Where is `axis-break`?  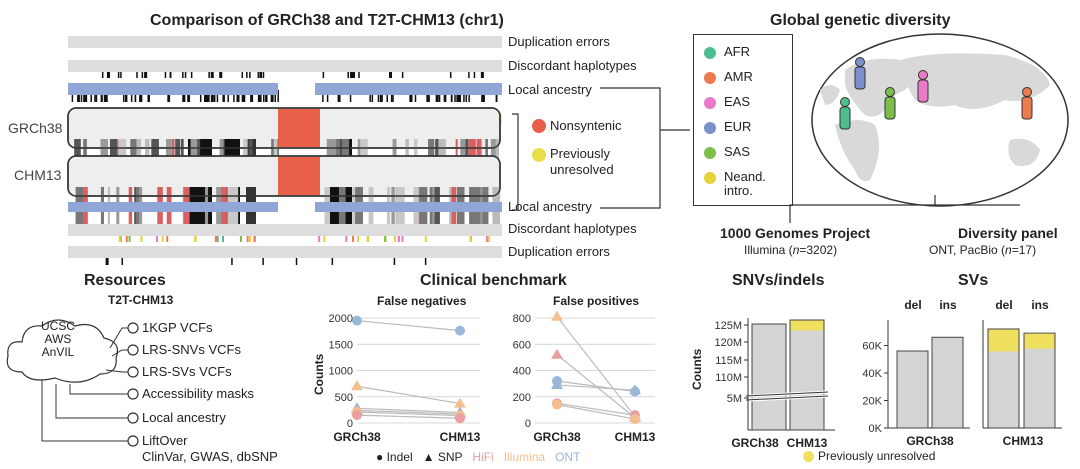 axis-break is located at coordinates (787, 396).